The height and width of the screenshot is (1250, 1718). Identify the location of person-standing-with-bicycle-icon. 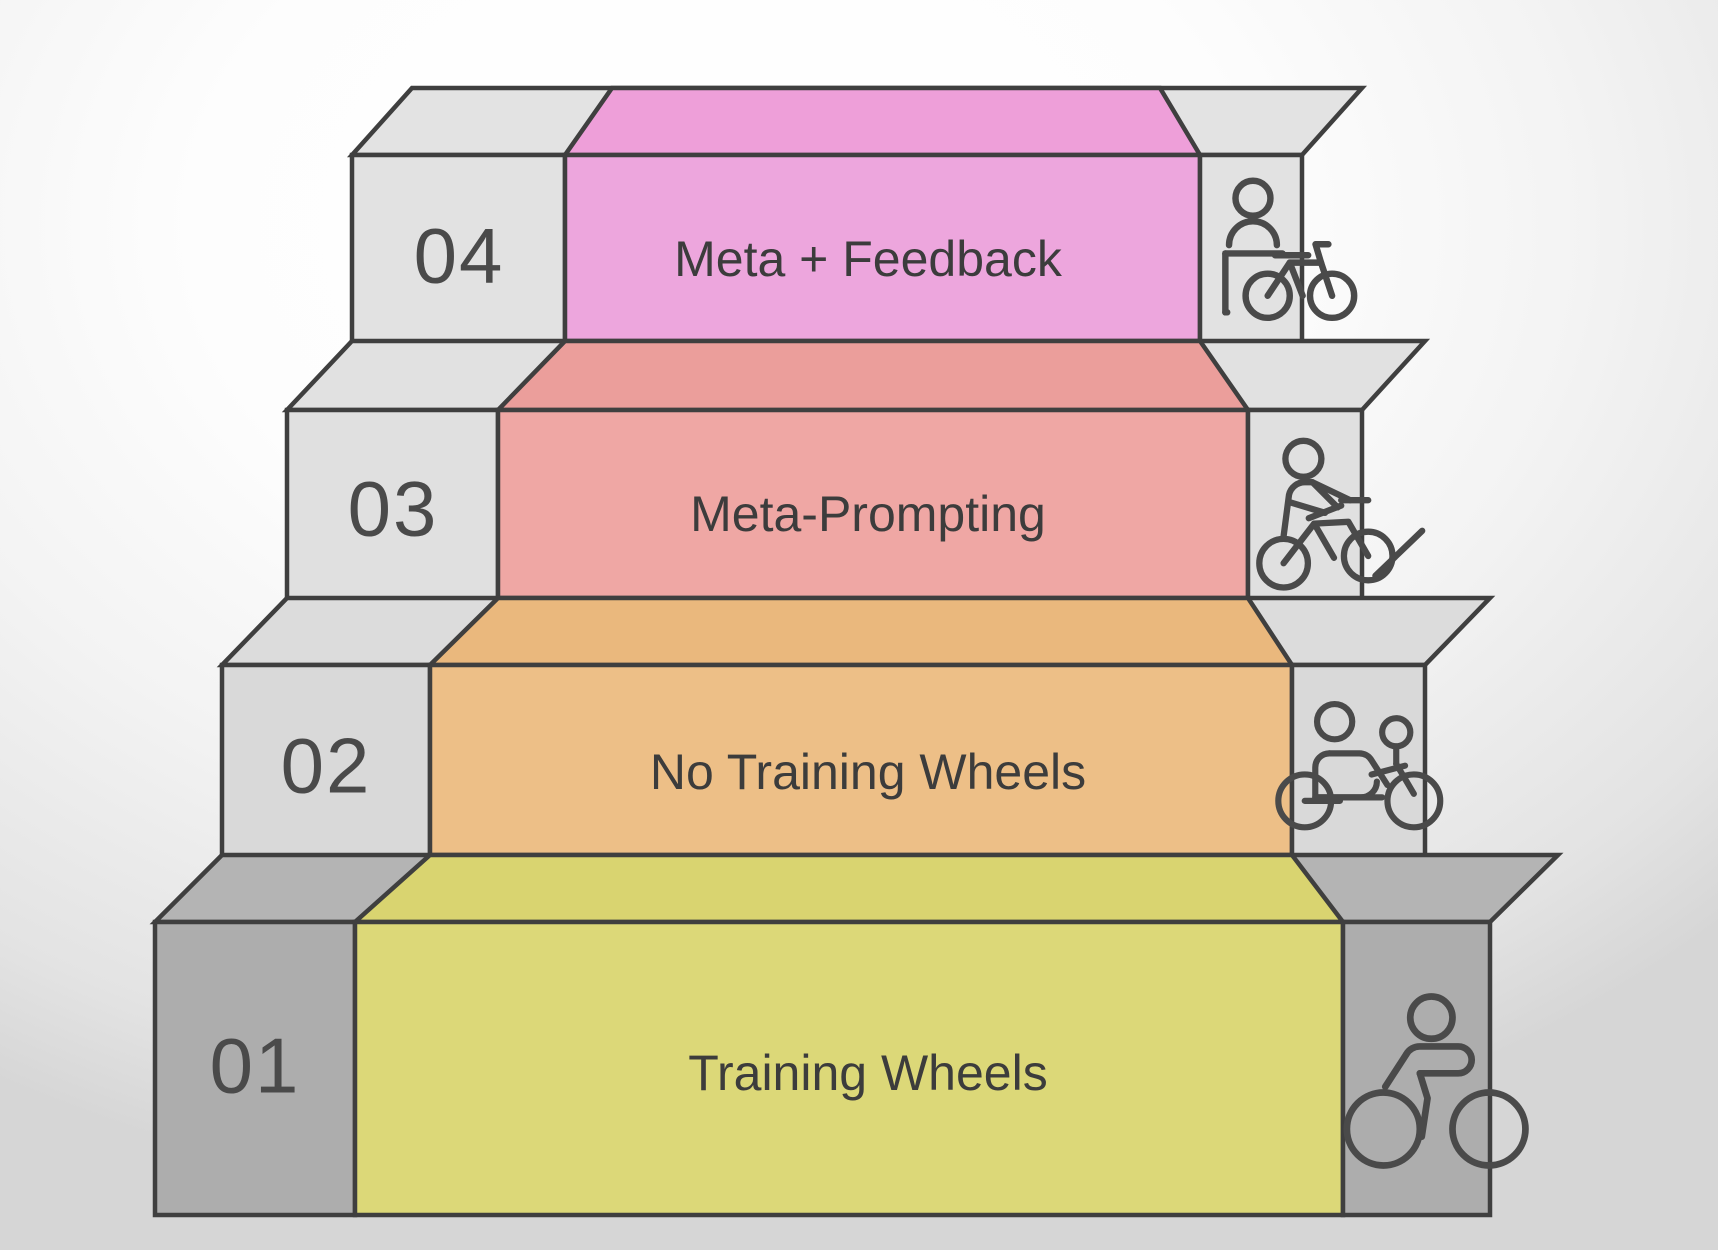
(1290, 249).